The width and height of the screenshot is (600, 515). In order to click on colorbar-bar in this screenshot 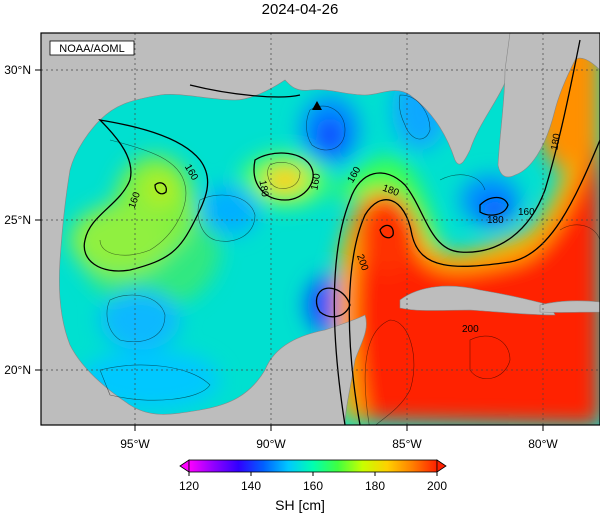, I will do `click(313, 466)`.